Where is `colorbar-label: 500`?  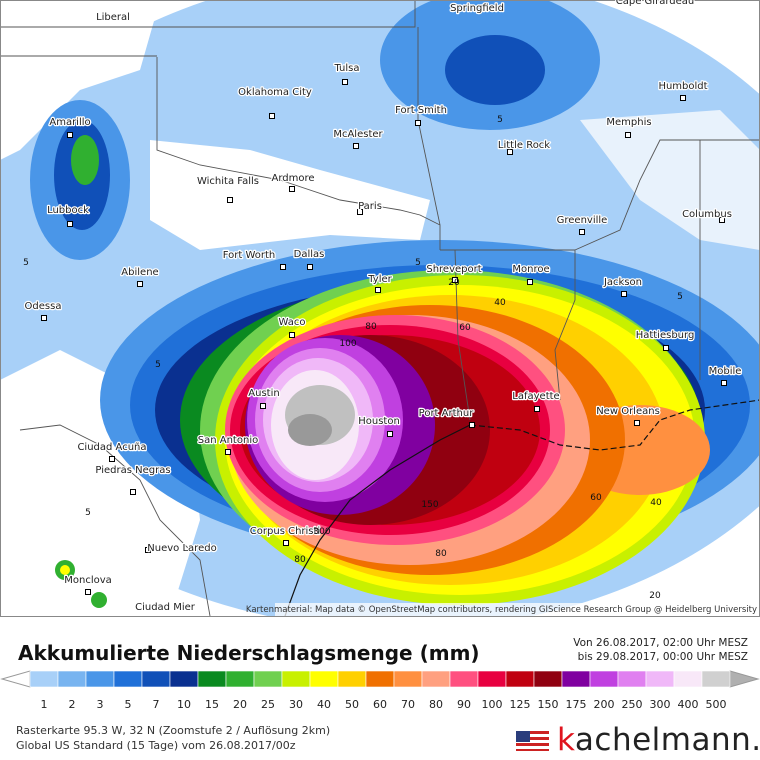
colorbar-label: 500 is located at coordinates (716, 704).